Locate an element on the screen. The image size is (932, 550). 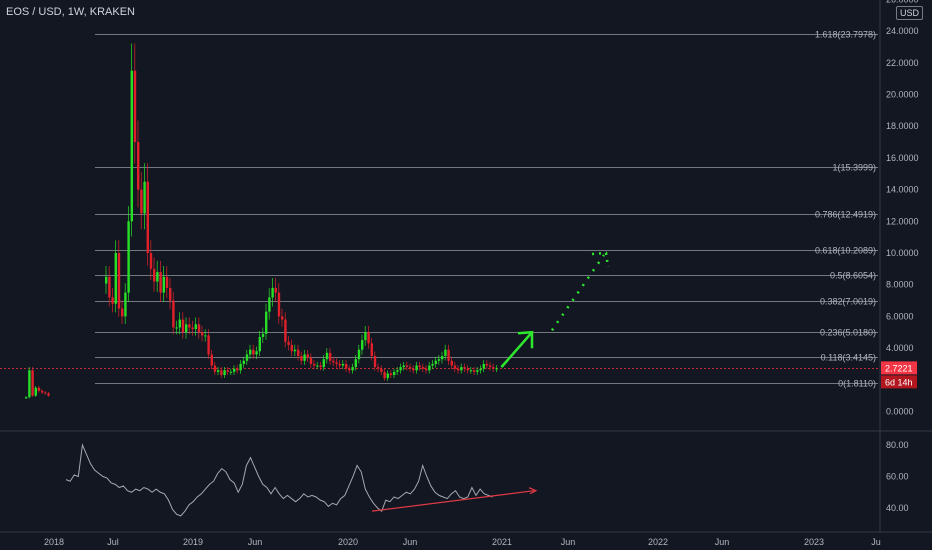
fib-level-label: 0.618(10.2089) is located at coordinates (845, 251).